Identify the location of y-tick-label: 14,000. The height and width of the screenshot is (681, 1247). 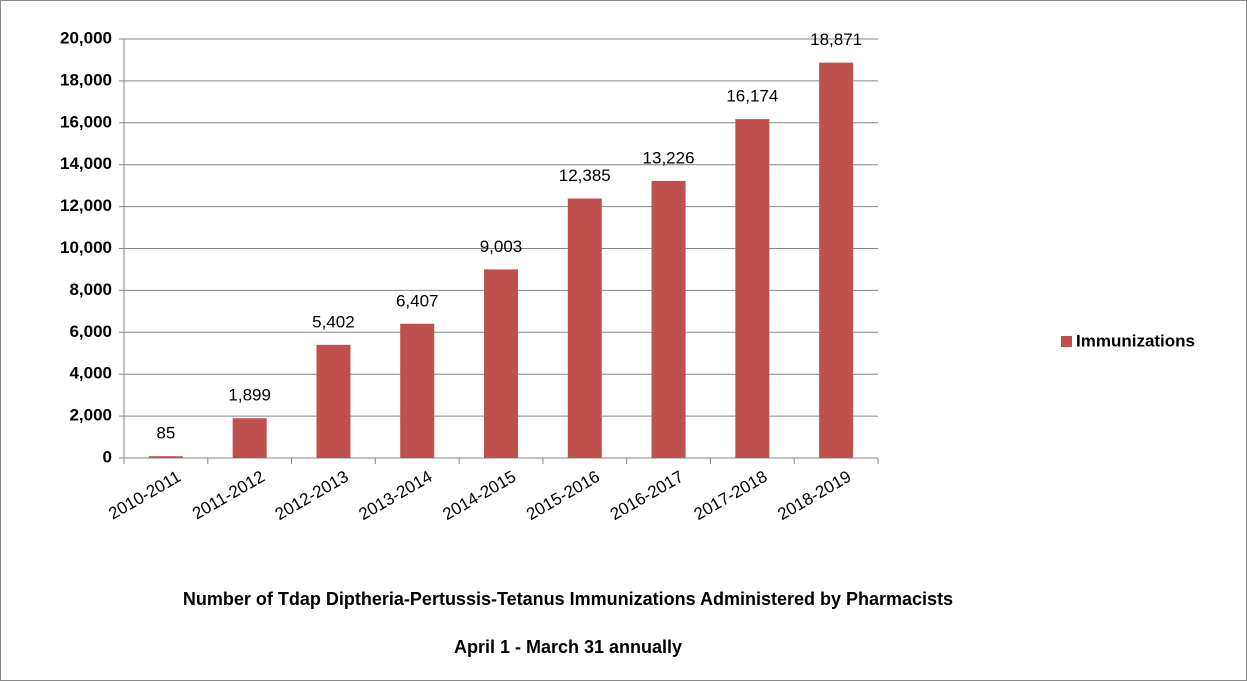
(86, 163).